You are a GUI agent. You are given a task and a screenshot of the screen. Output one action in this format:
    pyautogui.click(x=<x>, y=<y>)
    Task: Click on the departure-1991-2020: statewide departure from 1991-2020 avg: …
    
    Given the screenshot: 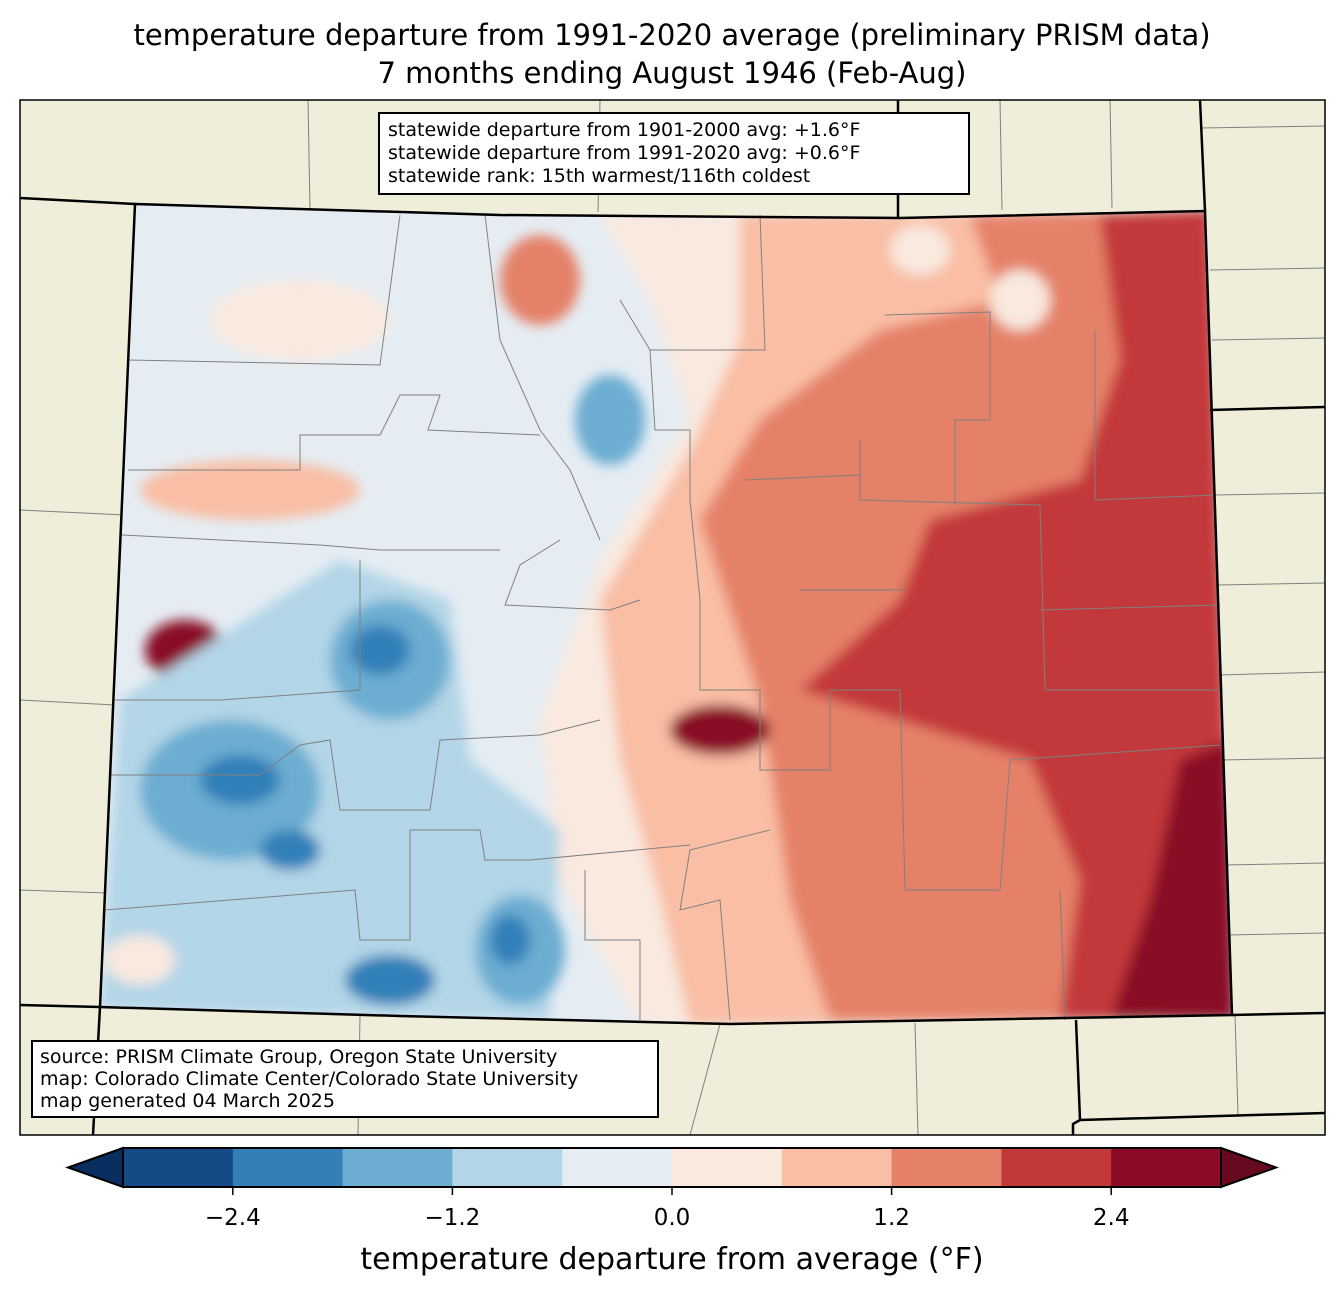 What is the action you would take?
    pyautogui.click(x=624, y=153)
    